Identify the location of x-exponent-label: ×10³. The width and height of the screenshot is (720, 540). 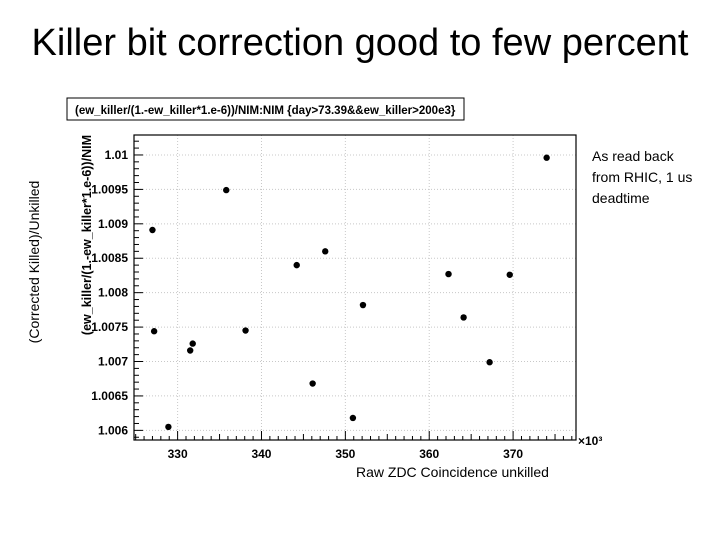
(590, 441).